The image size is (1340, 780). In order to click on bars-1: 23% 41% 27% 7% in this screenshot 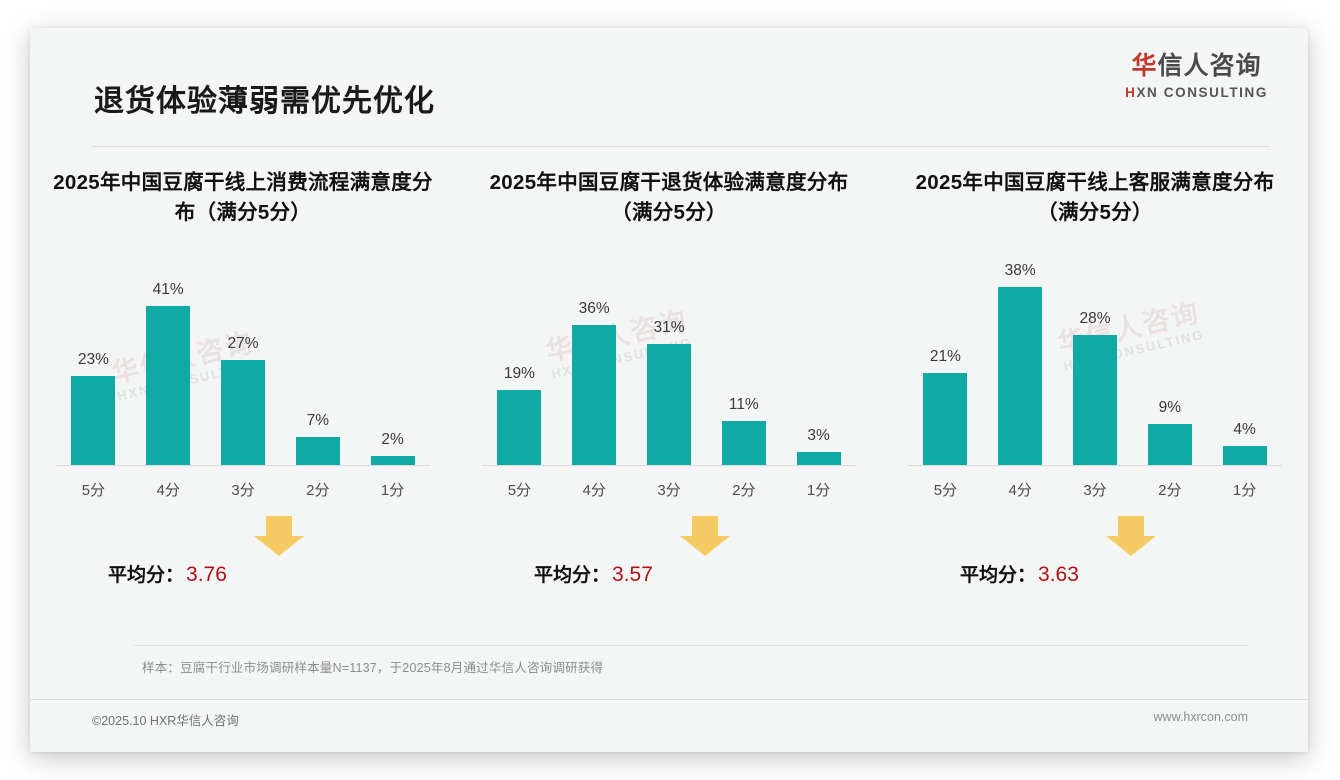, I will do `click(243, 360)`.